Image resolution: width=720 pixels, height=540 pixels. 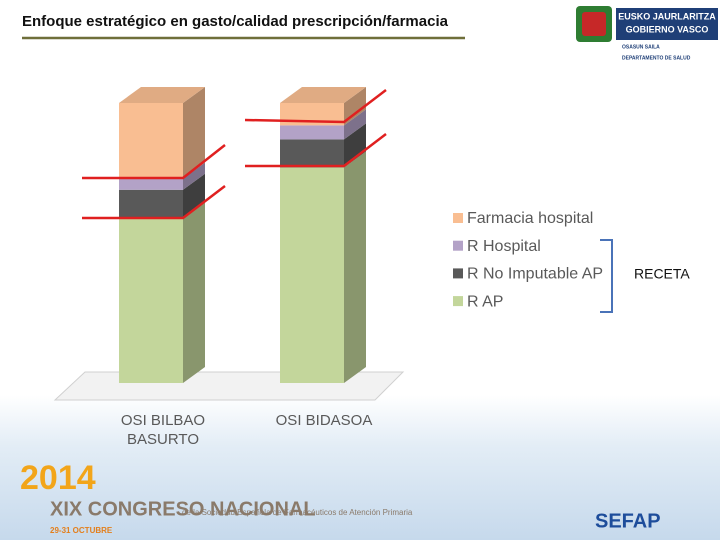 I want to click on sefap-logo: SEFAP, so click(x=628, y=521).